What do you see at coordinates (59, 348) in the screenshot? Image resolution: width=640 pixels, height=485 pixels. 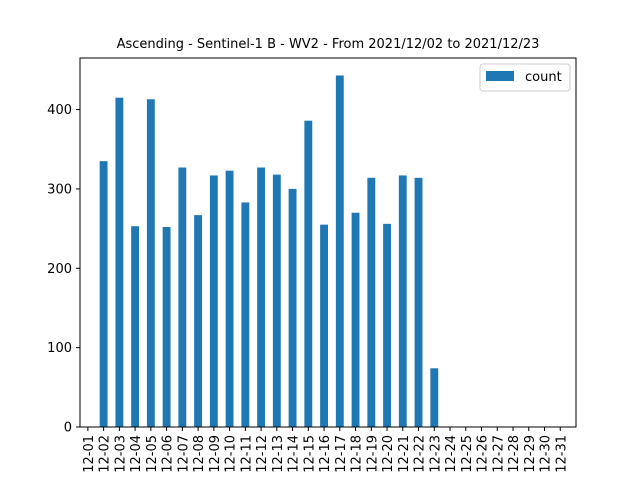 I see `y-tick-label: 100` at bounding box center [59, 348].